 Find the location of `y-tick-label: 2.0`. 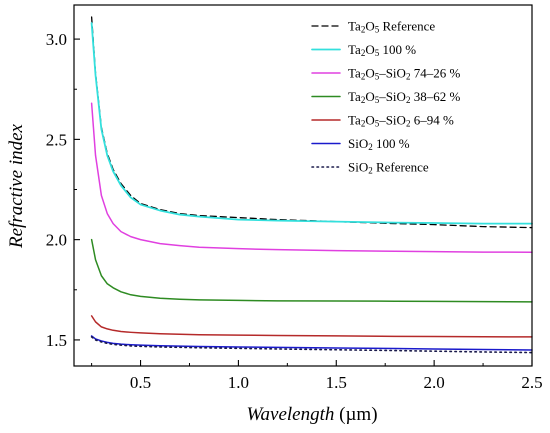

y-tick-label: 2.0 is located at coordinates (56, 240).